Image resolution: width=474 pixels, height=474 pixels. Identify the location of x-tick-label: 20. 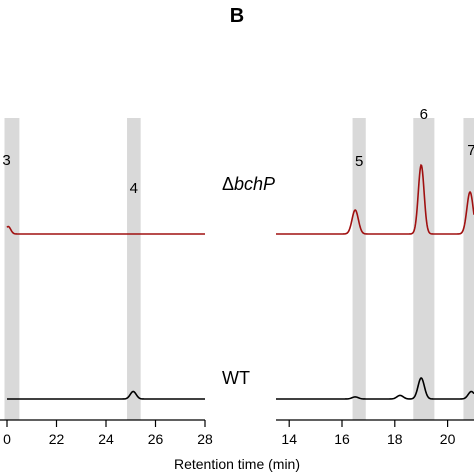
(448, 439).